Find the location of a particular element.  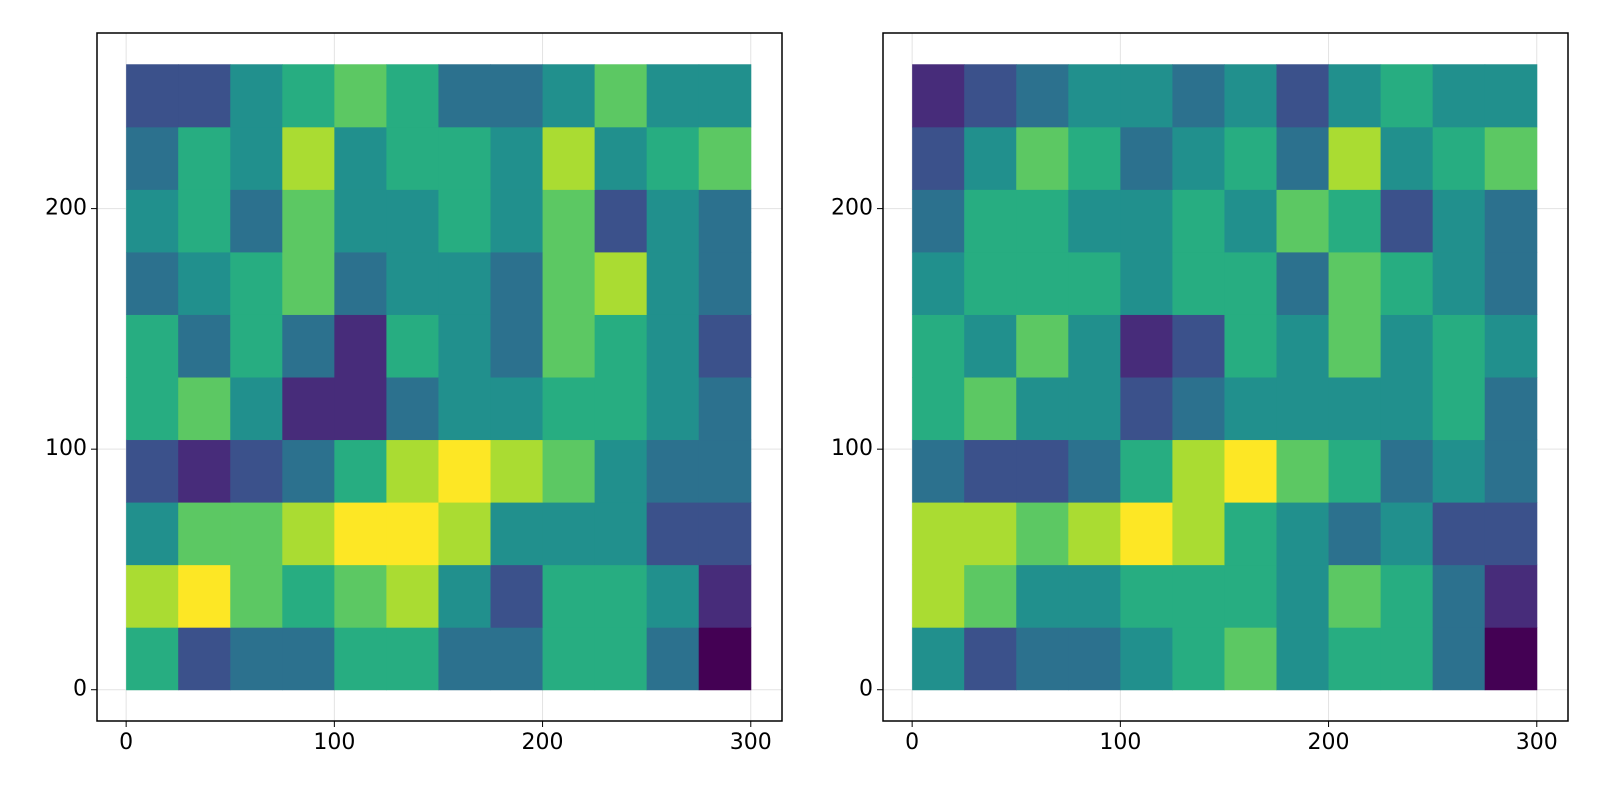

y-tick-label: 200 is located at coordinates (852, 208).